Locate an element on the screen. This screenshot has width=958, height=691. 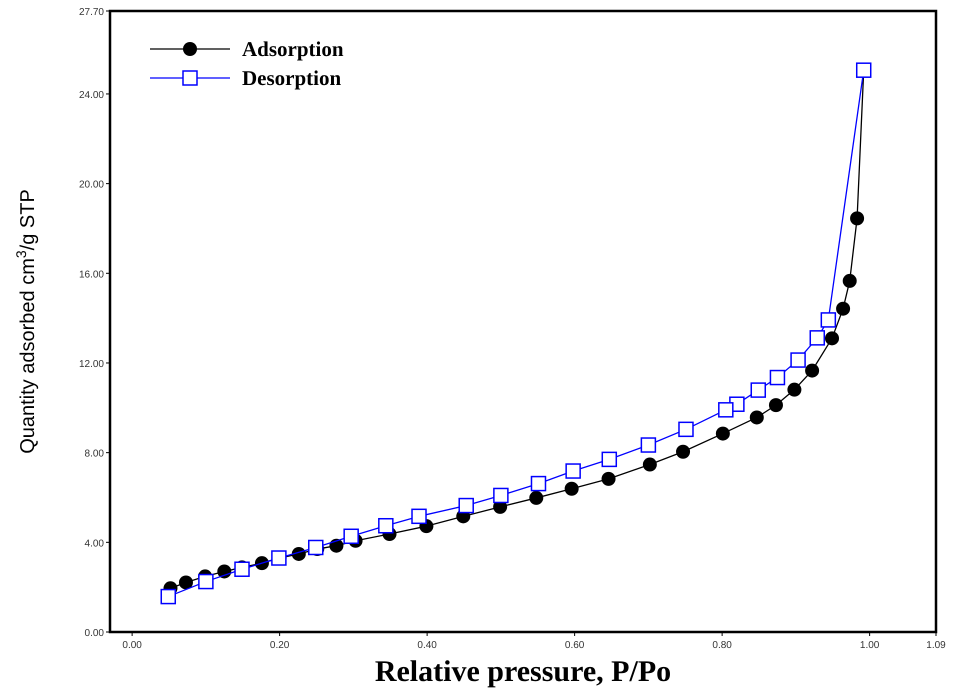
x-tick-label: 0.00 is located at coordinates (132, 645).